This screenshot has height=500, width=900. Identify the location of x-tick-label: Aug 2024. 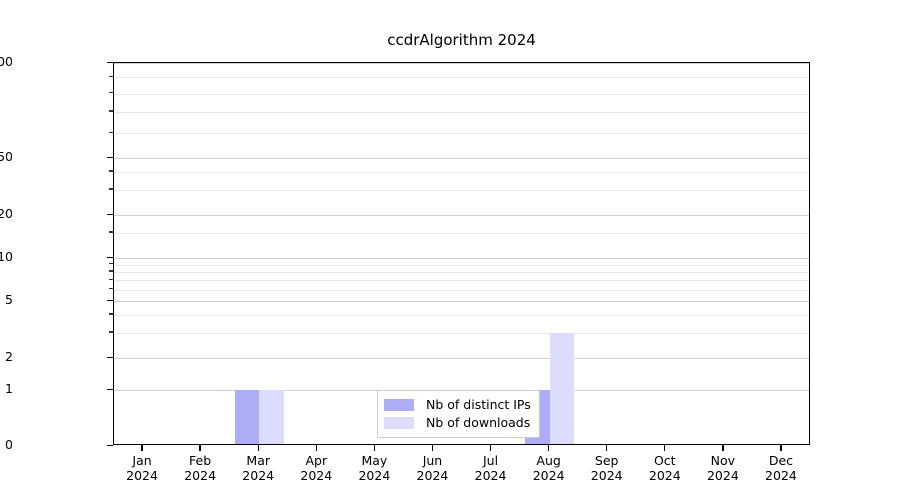
(549, 468).